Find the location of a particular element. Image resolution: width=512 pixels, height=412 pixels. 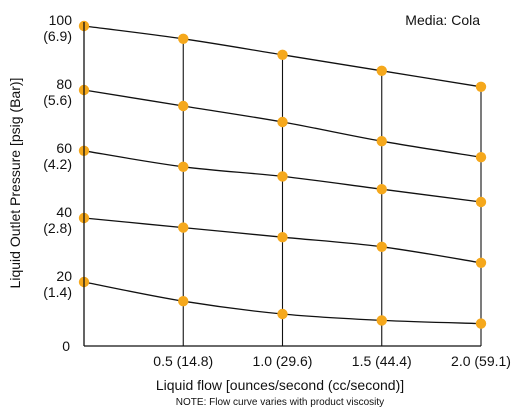

y-tick-label: 40 is located at coordinates (64, 212).